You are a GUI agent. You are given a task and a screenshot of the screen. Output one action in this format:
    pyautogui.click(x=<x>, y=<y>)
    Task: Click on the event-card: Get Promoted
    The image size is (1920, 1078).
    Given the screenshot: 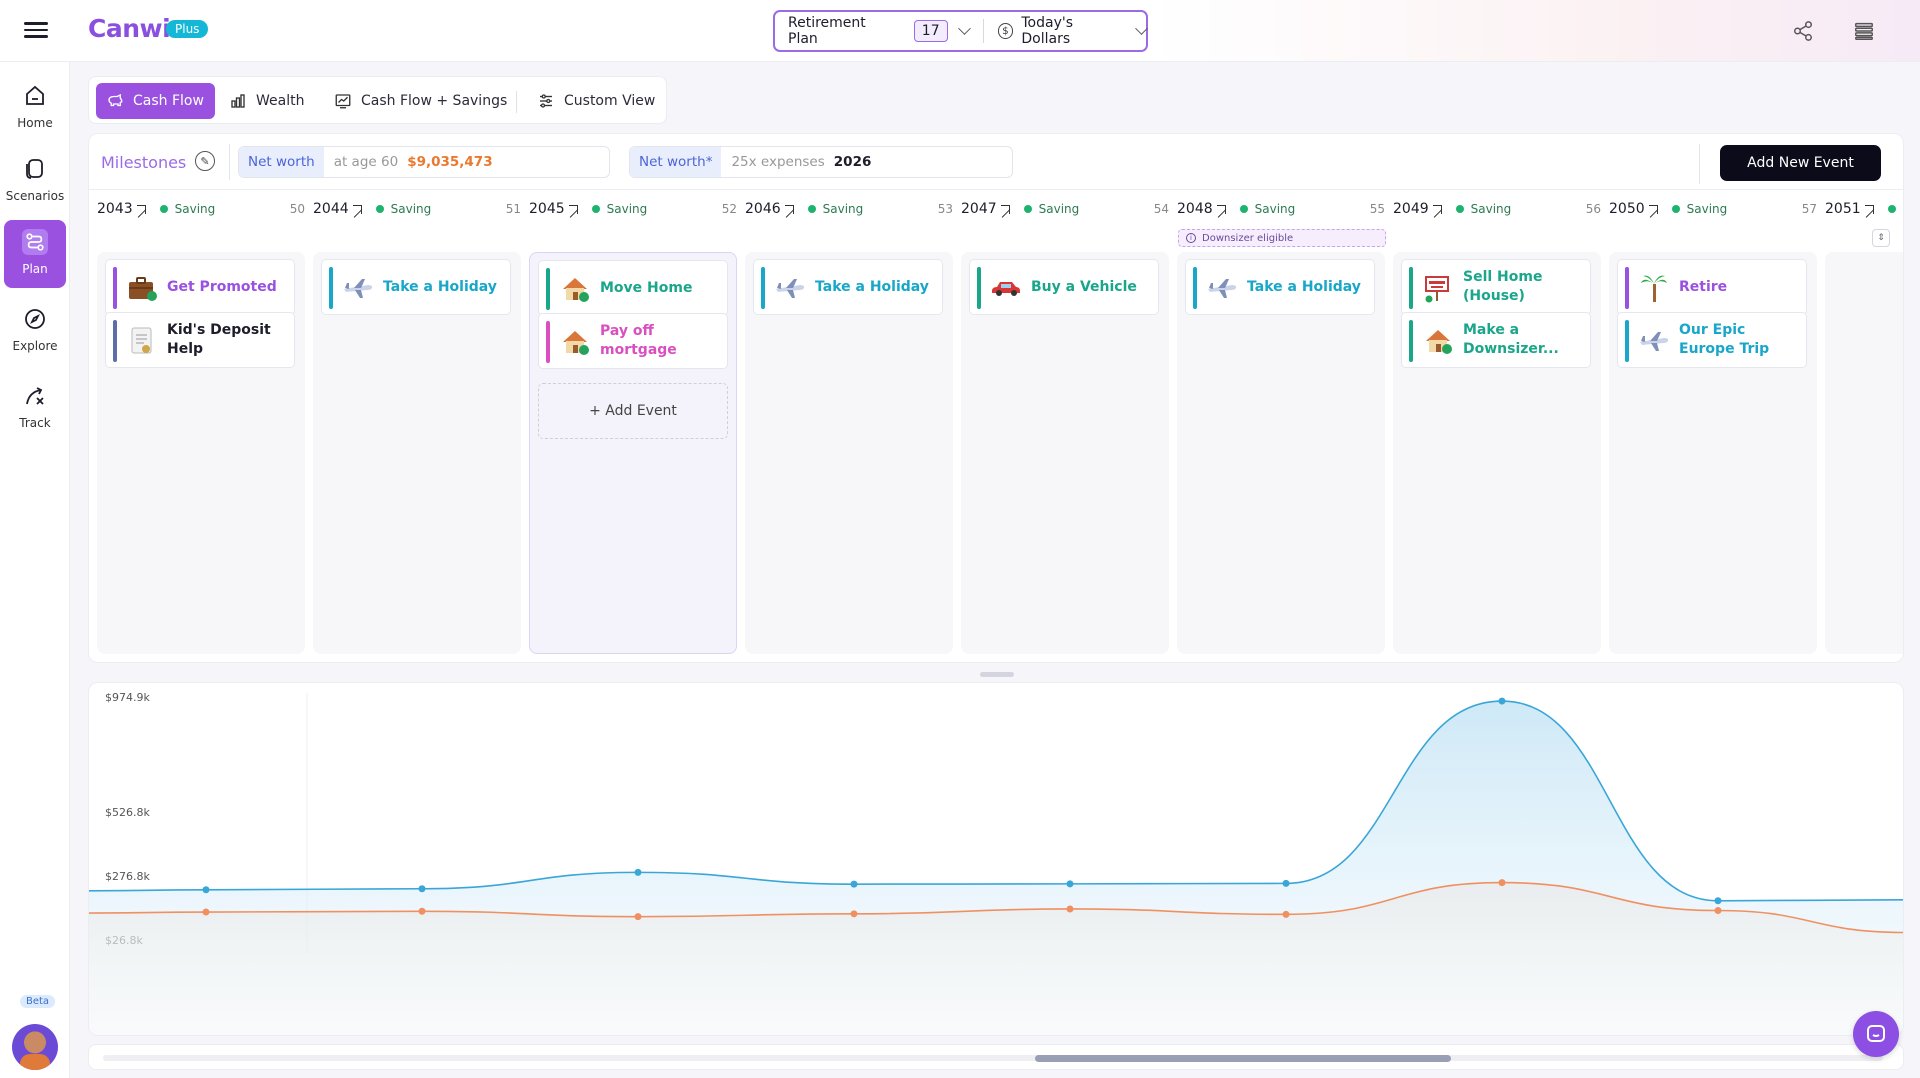 What is the action you would take?
    pyautogui.click(x=200, y=287)
    